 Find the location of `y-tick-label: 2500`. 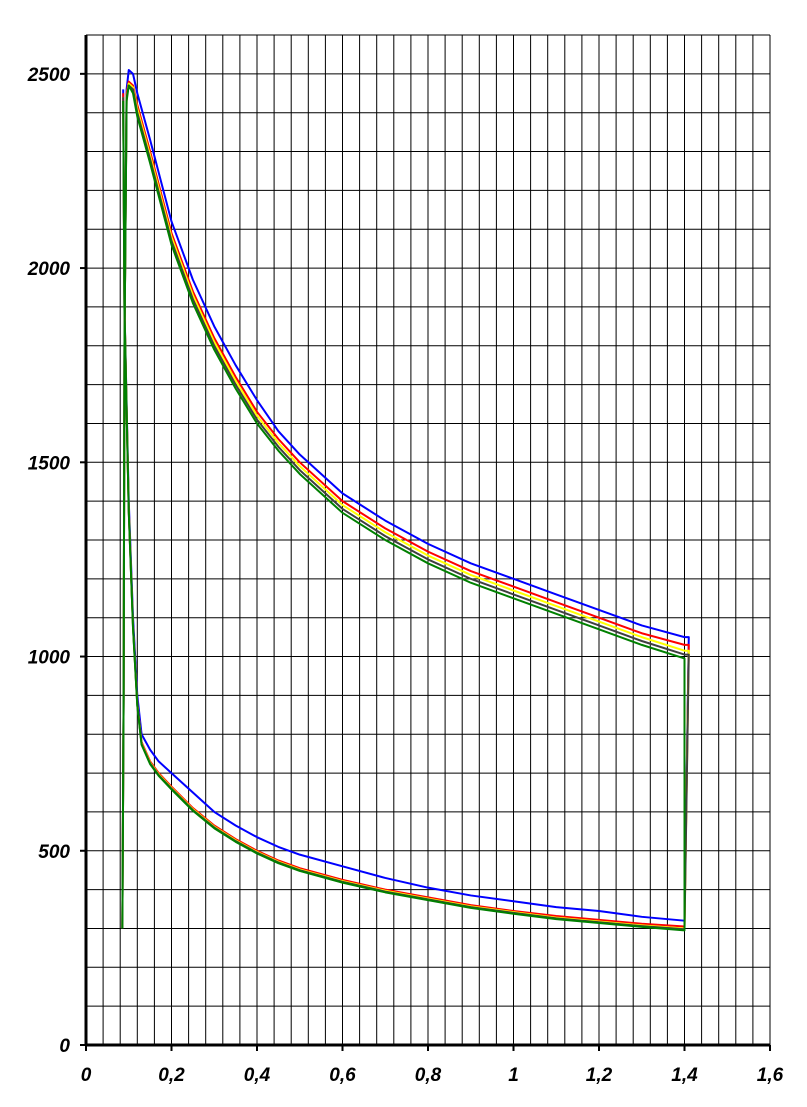

y-tick-label: 2500 is located at coordinates (49, 75).